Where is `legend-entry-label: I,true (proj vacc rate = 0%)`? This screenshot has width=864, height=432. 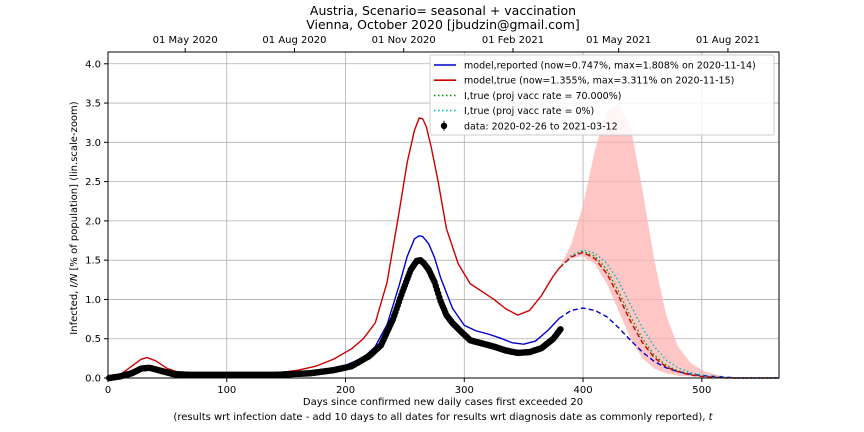 legend-entry-label: I,true (proj vacc rate = 0%) is located at coordinates (529, 111).